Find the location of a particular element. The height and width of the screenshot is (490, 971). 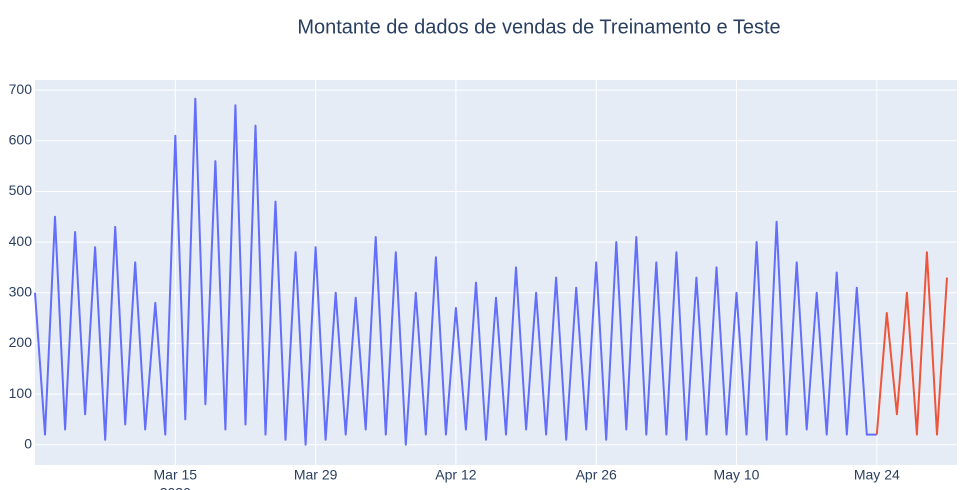

x-tick-label: Apr 12 is located at coordinates (455, 475).